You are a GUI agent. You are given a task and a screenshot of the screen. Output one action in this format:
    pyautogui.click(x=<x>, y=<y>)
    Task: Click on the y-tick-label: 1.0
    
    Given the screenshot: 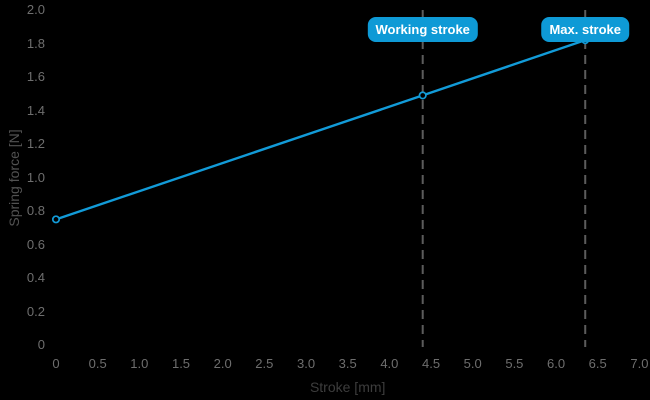 What is the action you would take?
    pyautogui.click(x=35, y=177)
    